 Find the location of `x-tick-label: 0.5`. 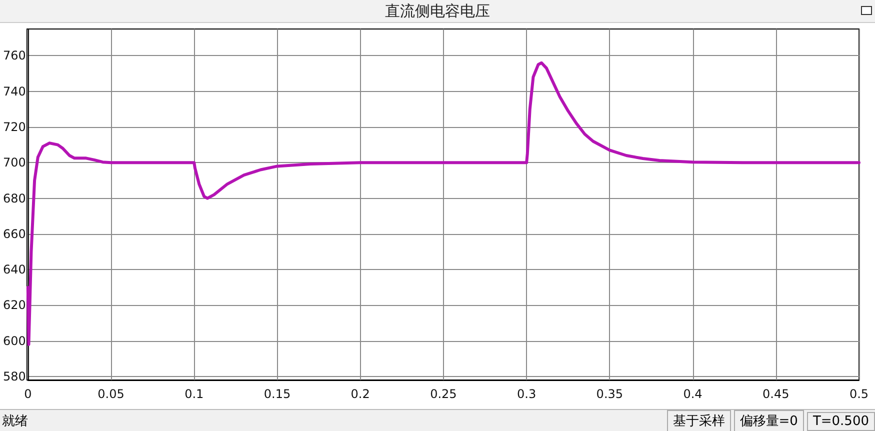

x-tick-label: 0.5 is located at coordinates (859, 394).